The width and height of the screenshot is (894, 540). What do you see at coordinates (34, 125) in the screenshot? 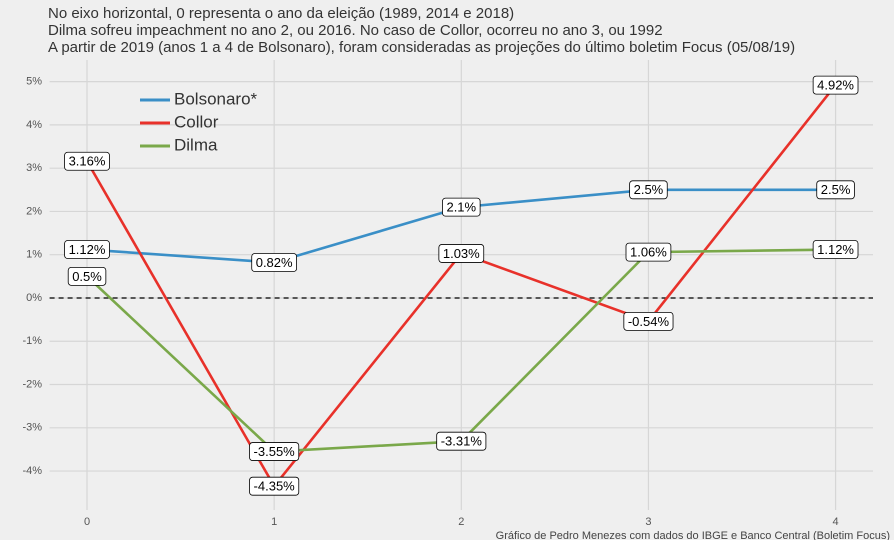
I see `y-tick-label: 4%` at bounding box center [34, 125].